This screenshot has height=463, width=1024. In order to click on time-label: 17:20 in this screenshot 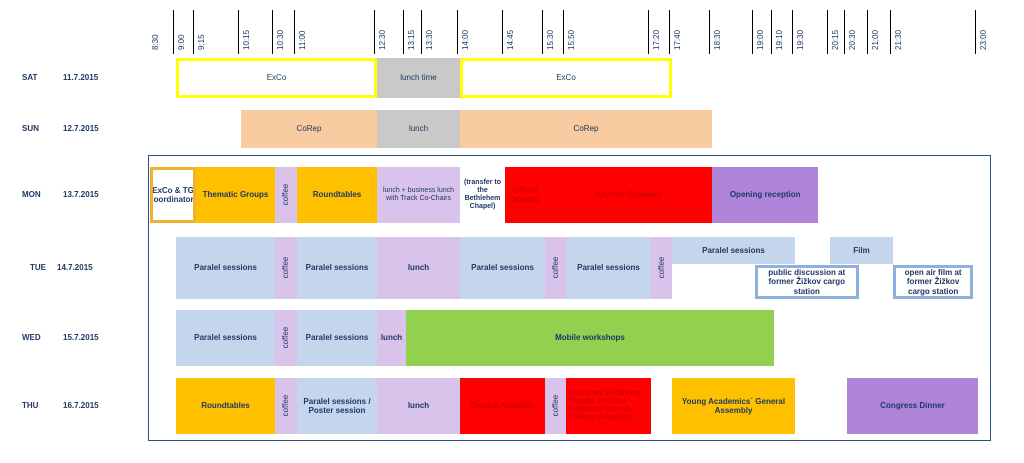, I will do `click(656, 39)`.